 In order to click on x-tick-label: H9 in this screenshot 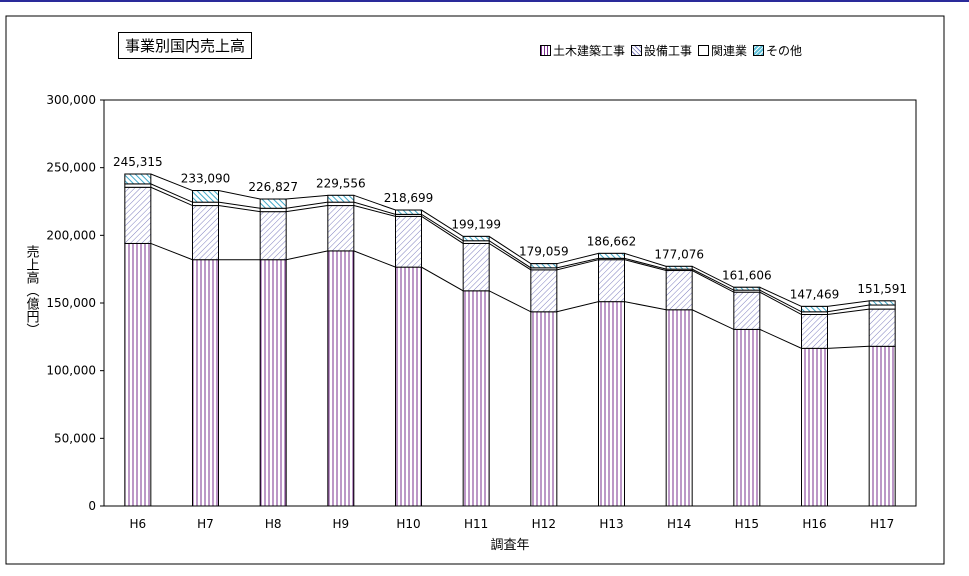, I will do `click(340, 524)`.